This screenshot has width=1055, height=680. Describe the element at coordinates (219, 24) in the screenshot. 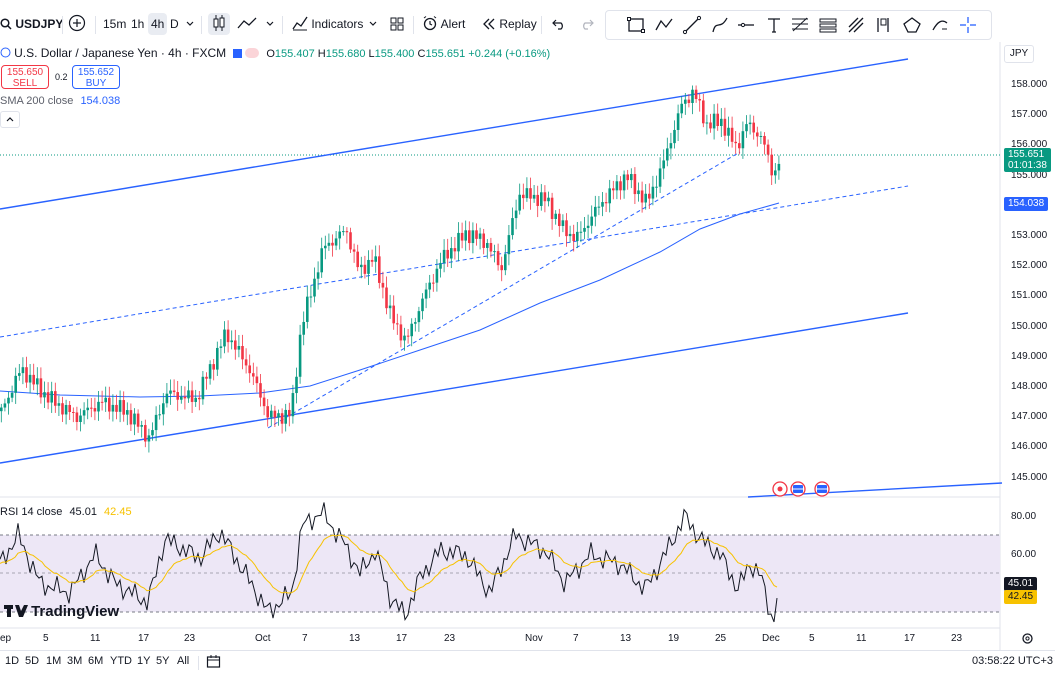

I see `candles-chart-type-button` at that location.